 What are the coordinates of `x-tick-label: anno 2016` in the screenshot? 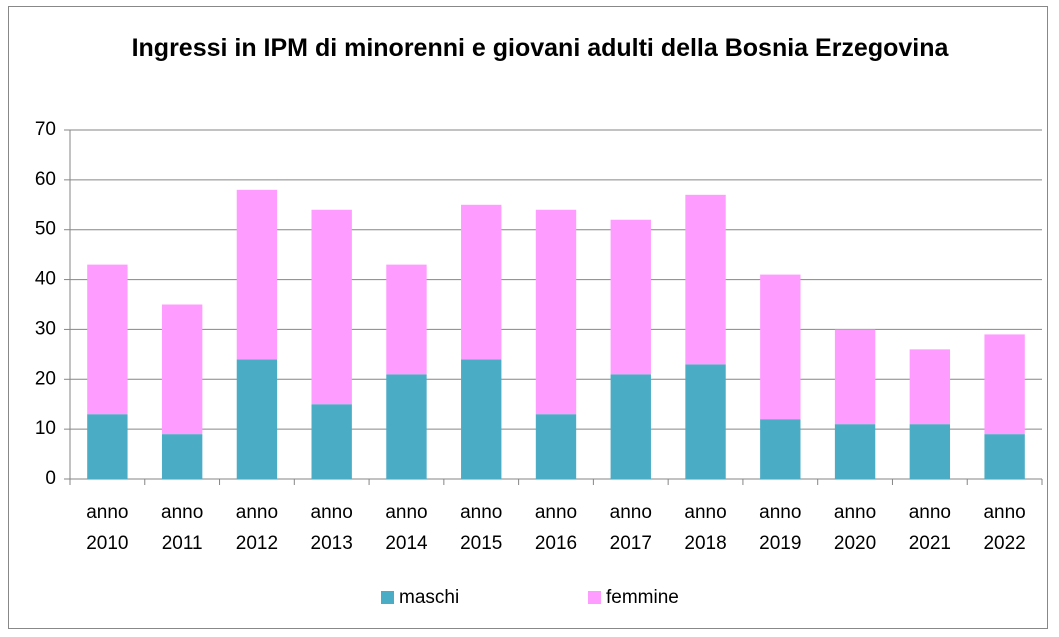 It's located at (556, 528).